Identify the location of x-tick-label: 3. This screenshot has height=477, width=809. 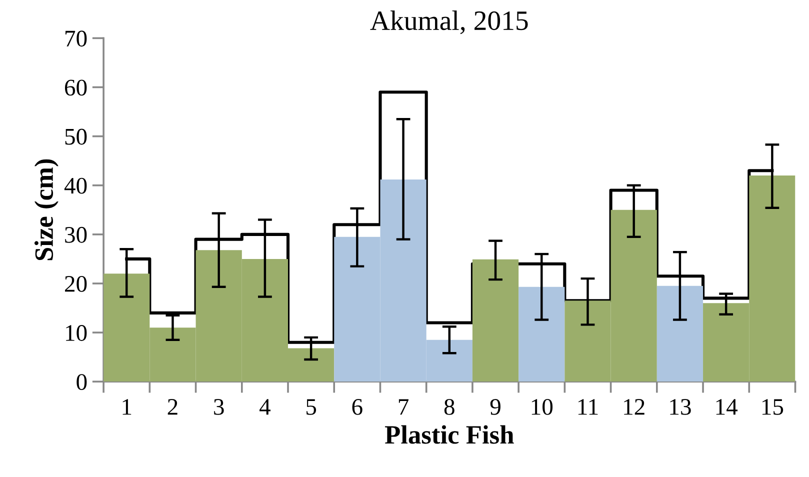
(219, 407).